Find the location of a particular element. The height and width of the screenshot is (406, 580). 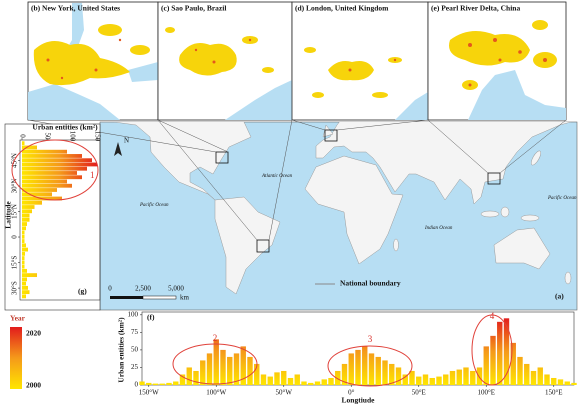

scale-label: 0 is located at coordinates (110, 289).